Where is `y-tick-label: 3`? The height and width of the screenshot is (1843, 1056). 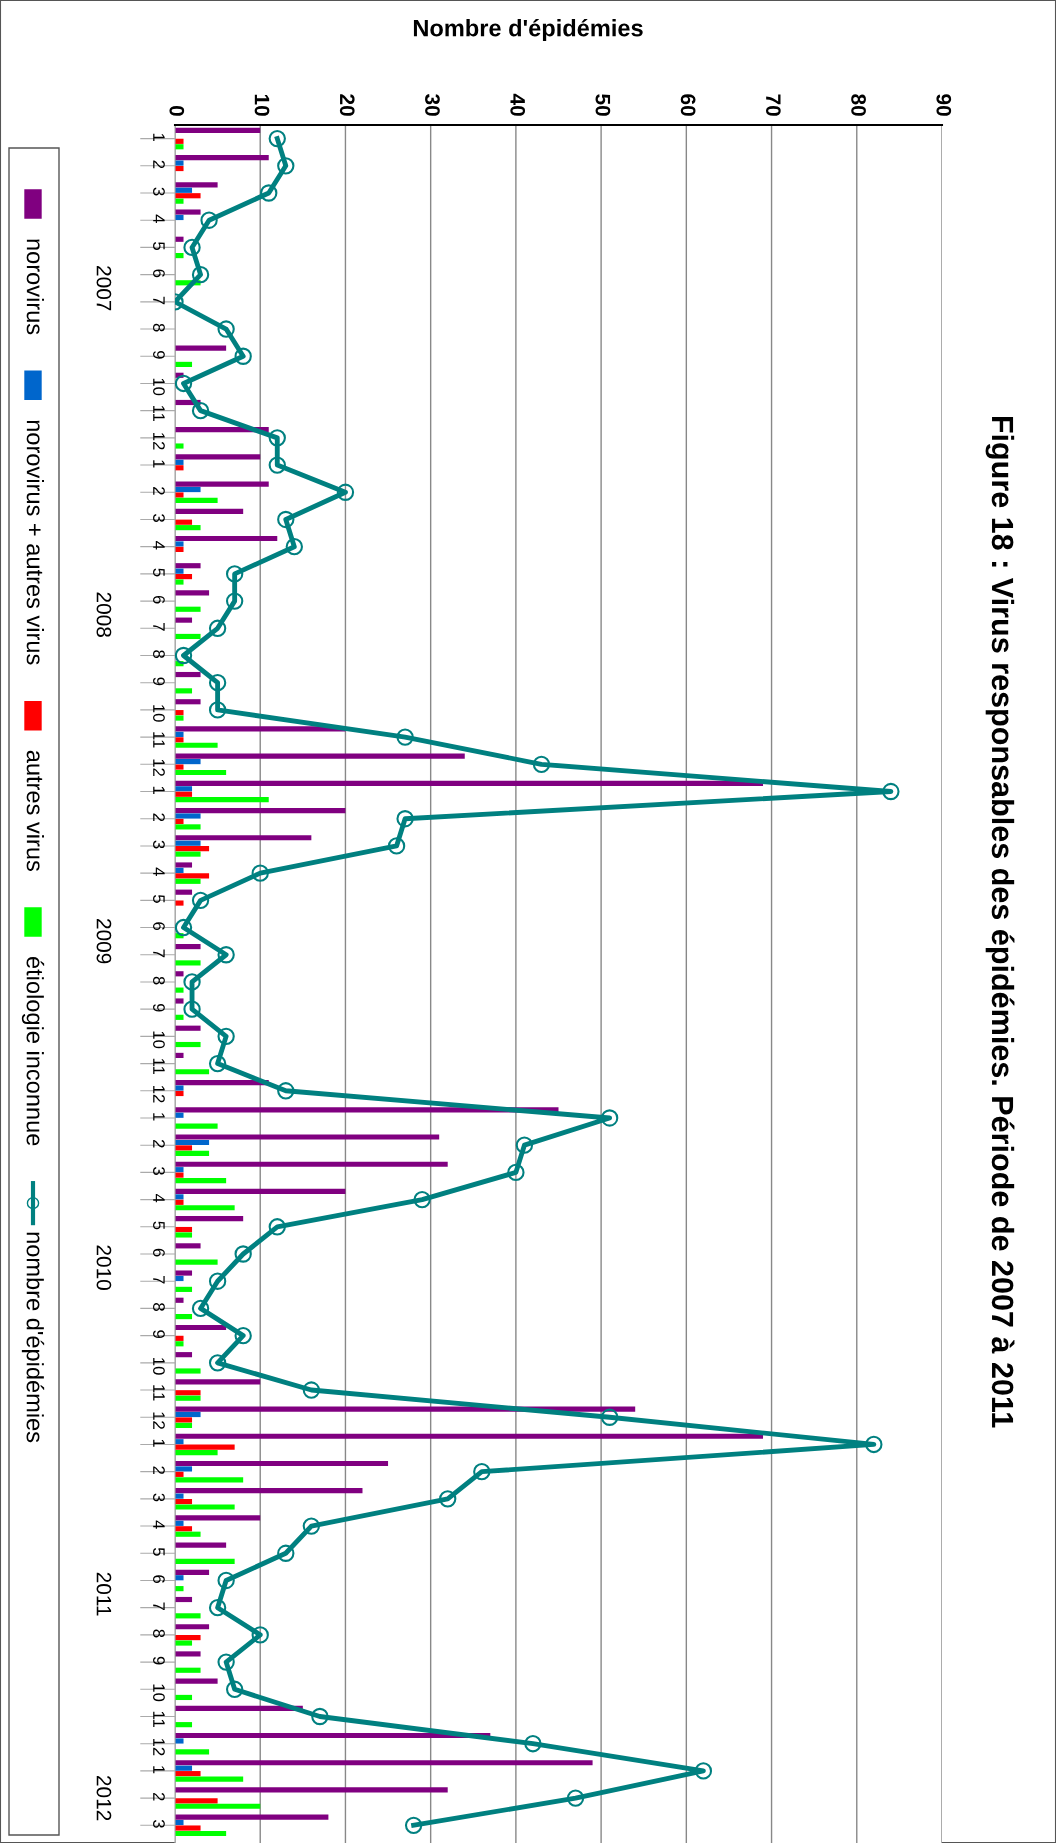 y-tick-label: 3 is located at coordinates (159, 1497).